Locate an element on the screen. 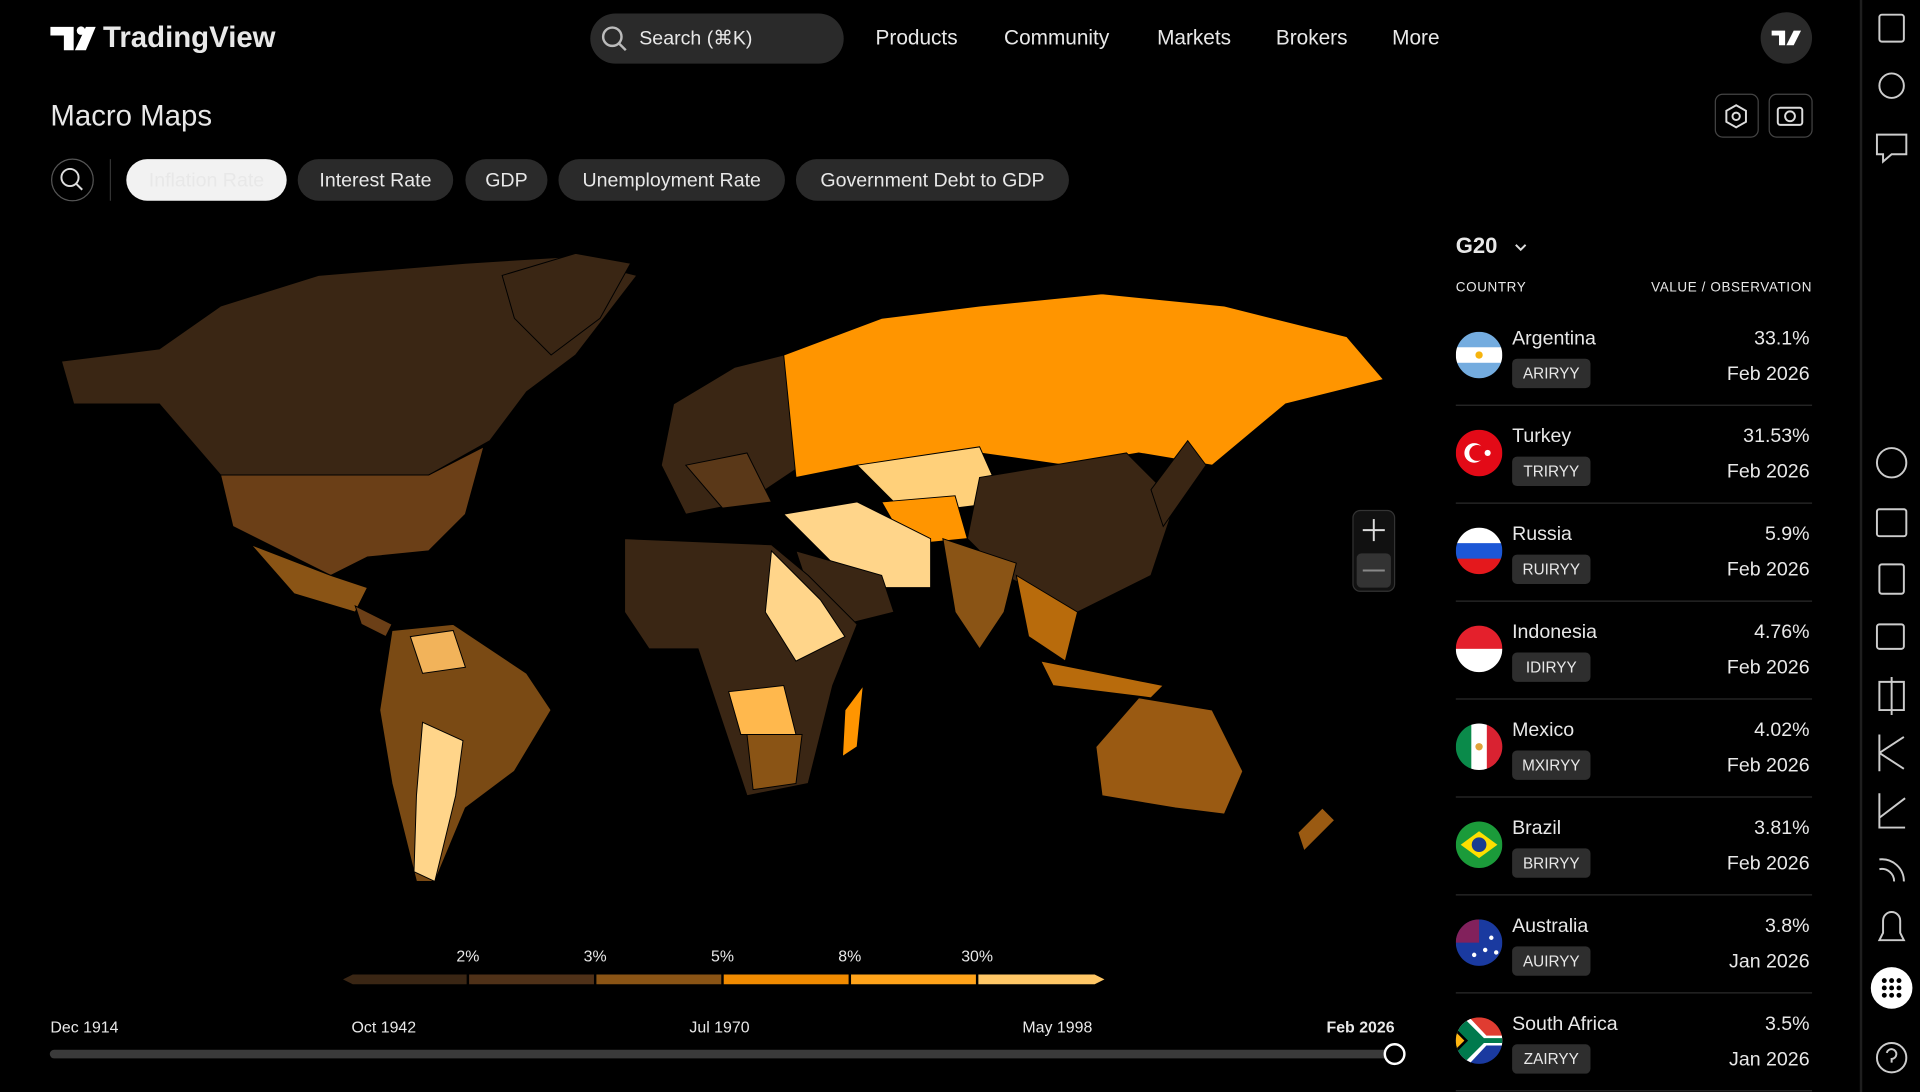 The height and width of the screenshot is (1092, 1920). ticker: ZAIRYY is located at coordinates (1551, 1059).